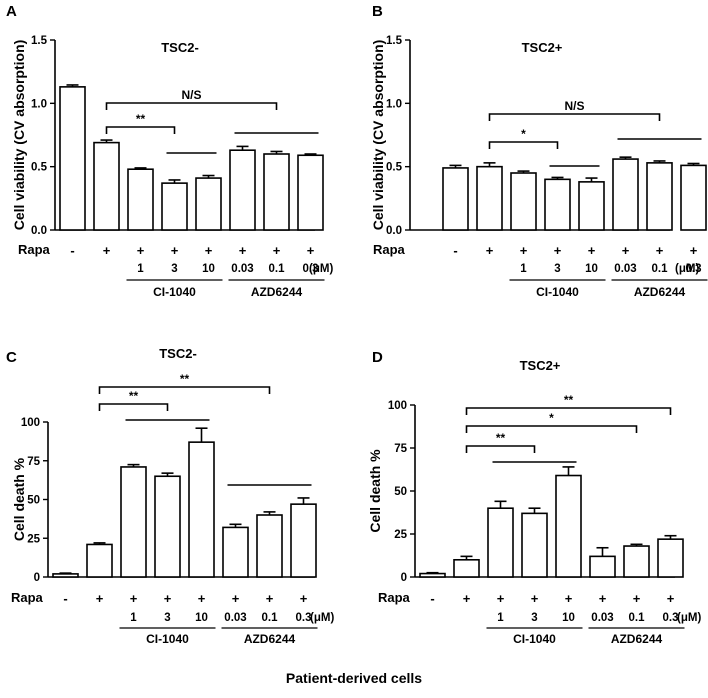 The width and height of the screenshot is (708, 698). What do you see at coordinates (455, 250) in the screenshot?
I see `panel-b-rapa-symbol: -` at bounding box center [455, 250].